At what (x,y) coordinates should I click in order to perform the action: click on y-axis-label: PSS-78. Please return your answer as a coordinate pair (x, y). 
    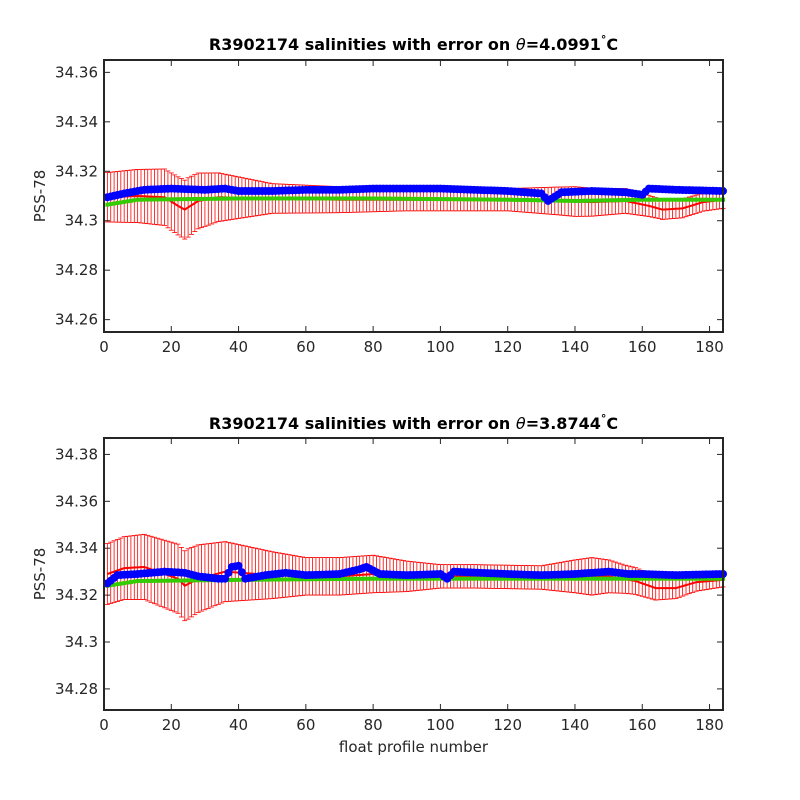
    Looking at the image, I should click on (40, 196).